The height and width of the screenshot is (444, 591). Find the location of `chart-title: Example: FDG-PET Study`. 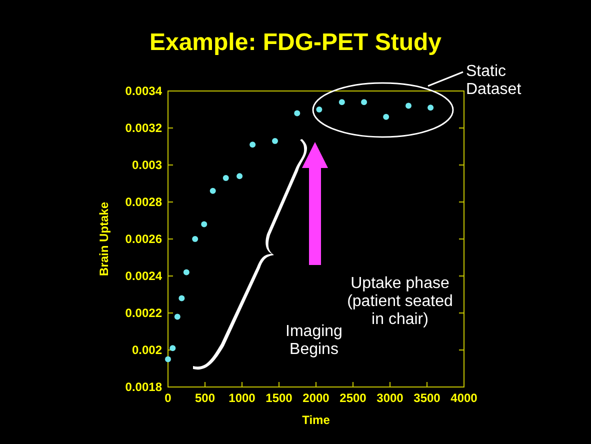

chart-title: Example: FDG-PET Study is located at coordinates (295, 42).